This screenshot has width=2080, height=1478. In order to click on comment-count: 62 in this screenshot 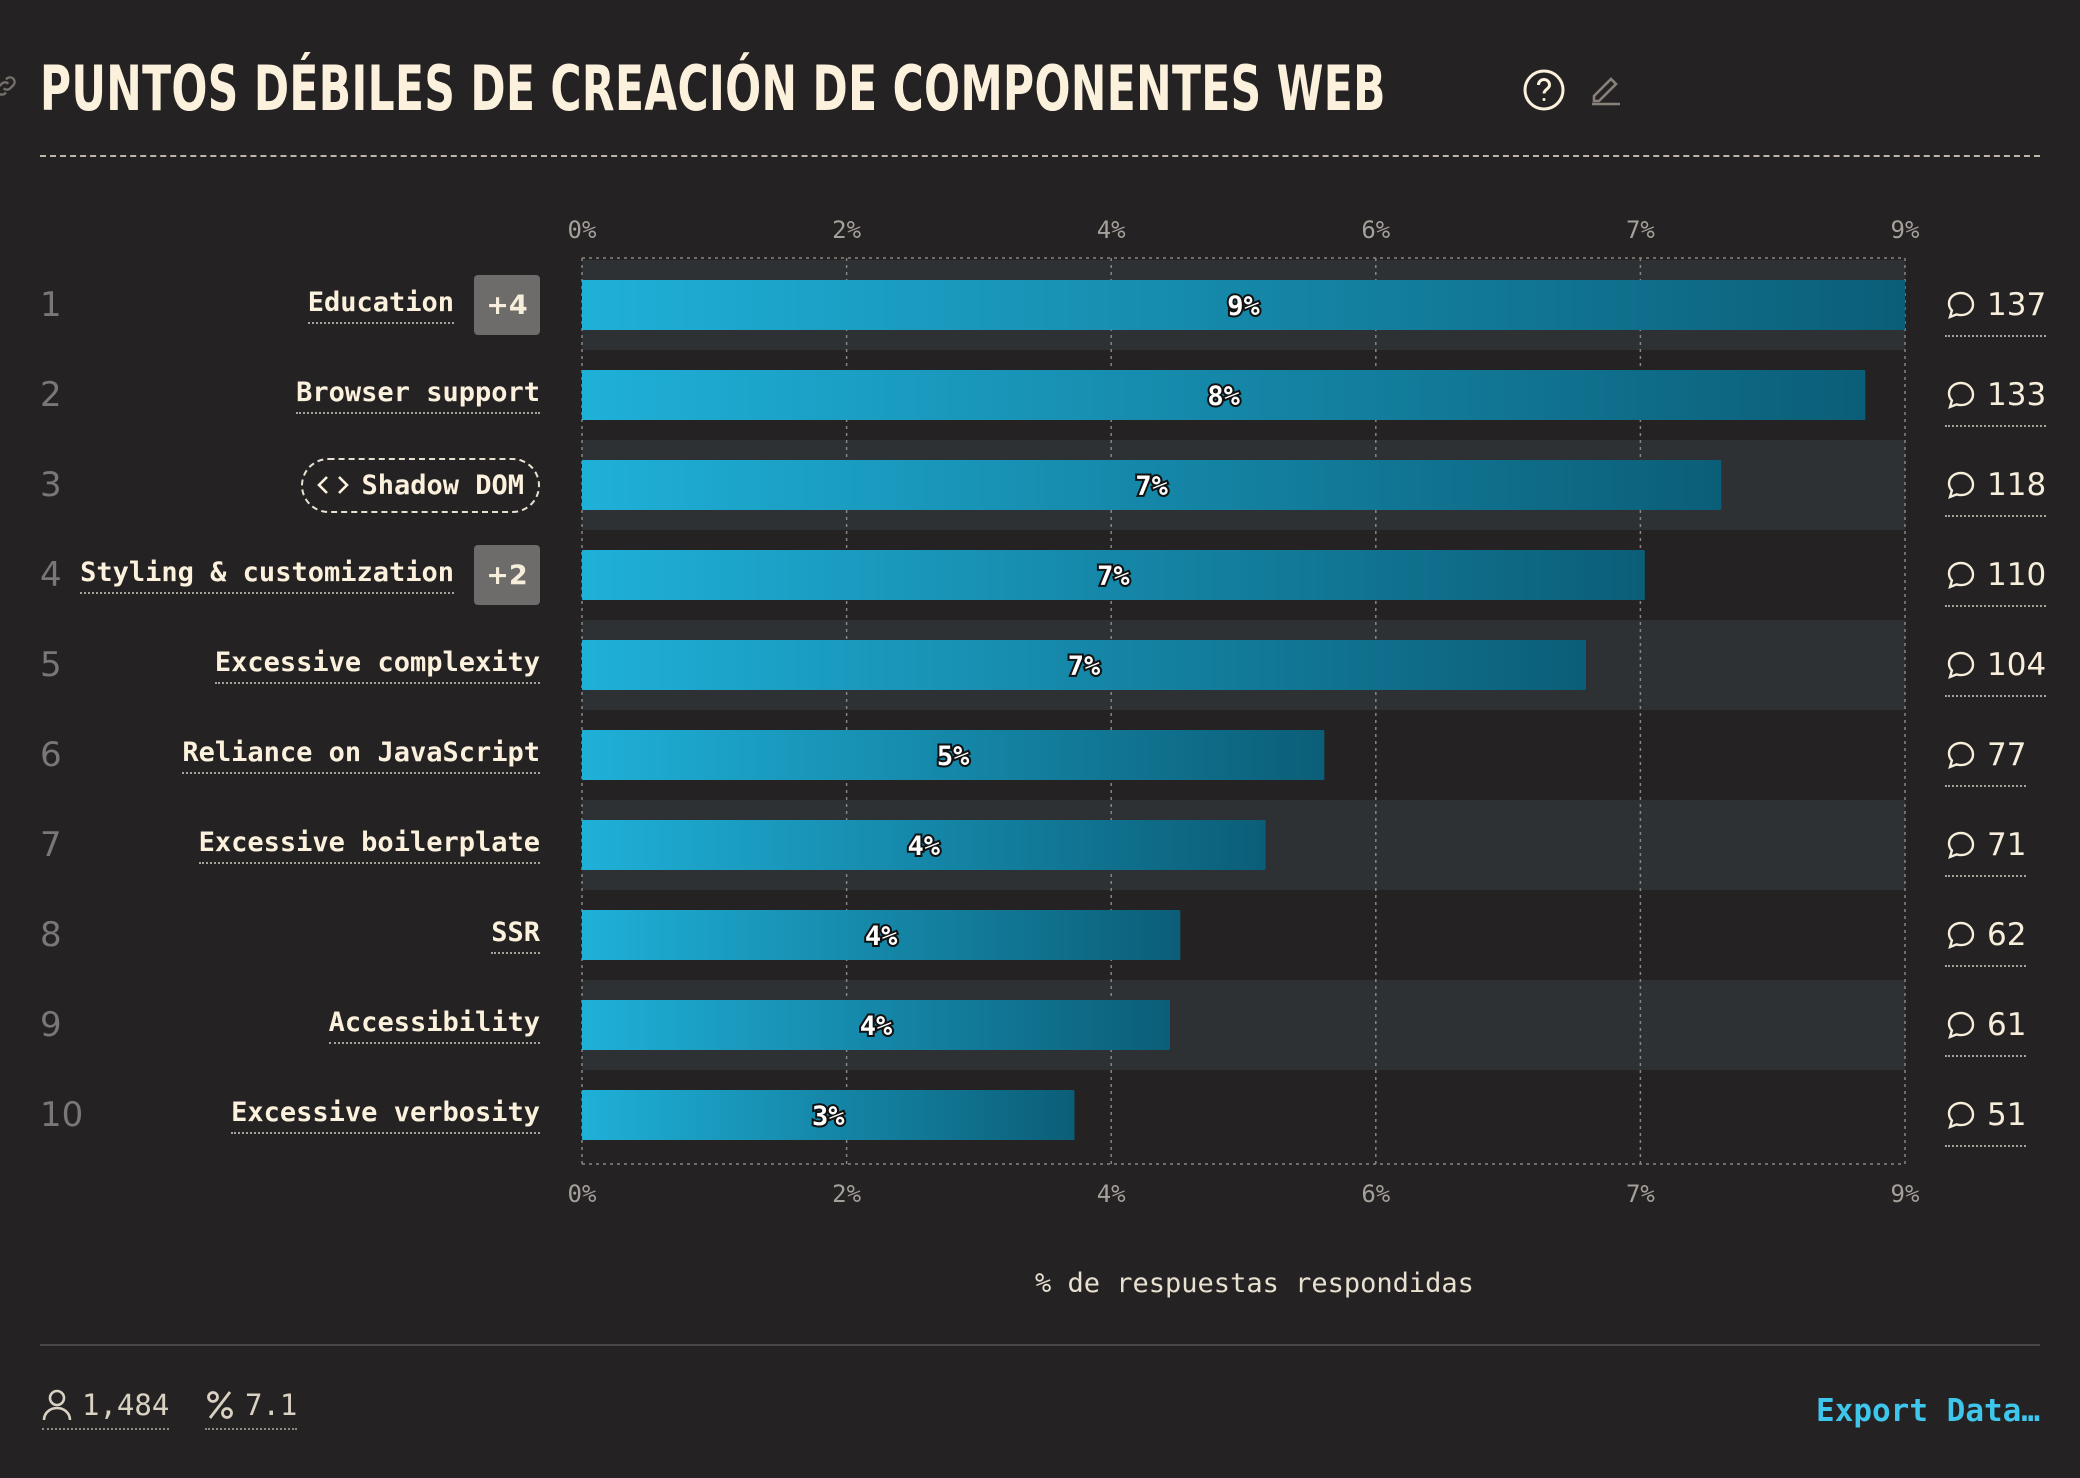, I will do `click(1985, 936)`.